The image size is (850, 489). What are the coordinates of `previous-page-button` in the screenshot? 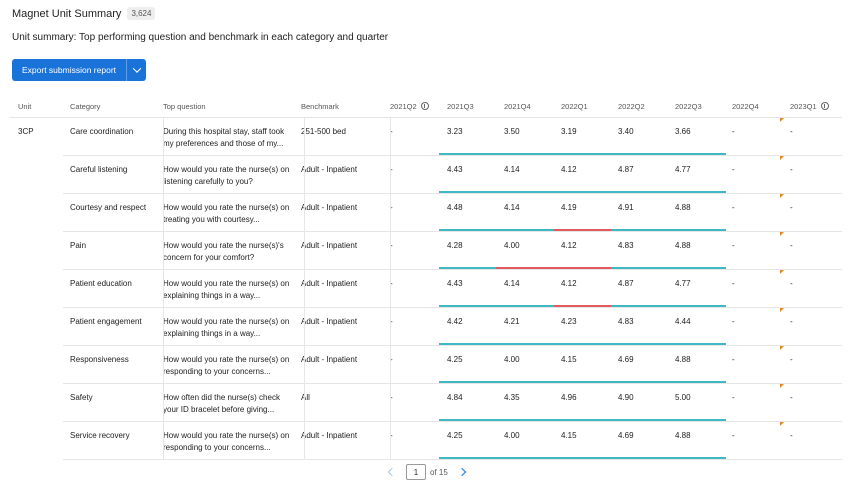 It's located at (392, 472).